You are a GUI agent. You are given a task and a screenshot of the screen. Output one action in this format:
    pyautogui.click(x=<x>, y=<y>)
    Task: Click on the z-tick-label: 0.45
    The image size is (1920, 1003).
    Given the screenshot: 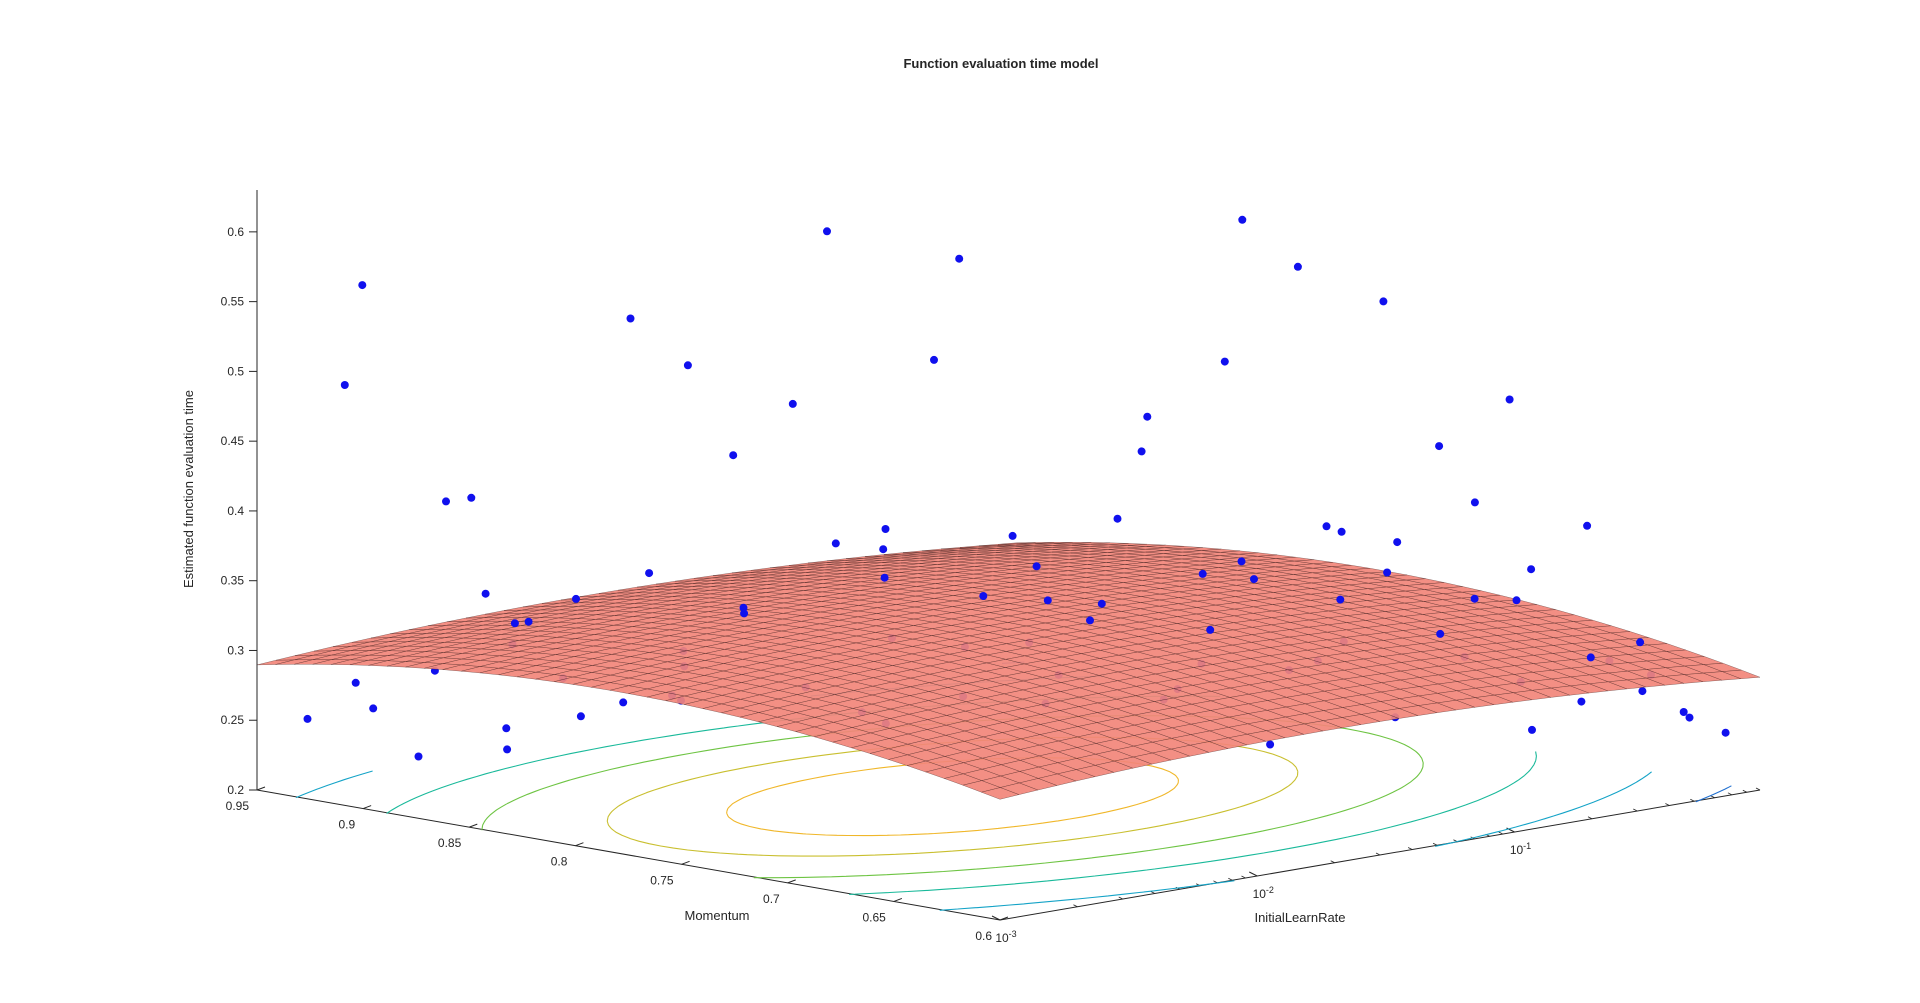 What is the action you would take?
    pyautogui.click(x=233, y=441)
    